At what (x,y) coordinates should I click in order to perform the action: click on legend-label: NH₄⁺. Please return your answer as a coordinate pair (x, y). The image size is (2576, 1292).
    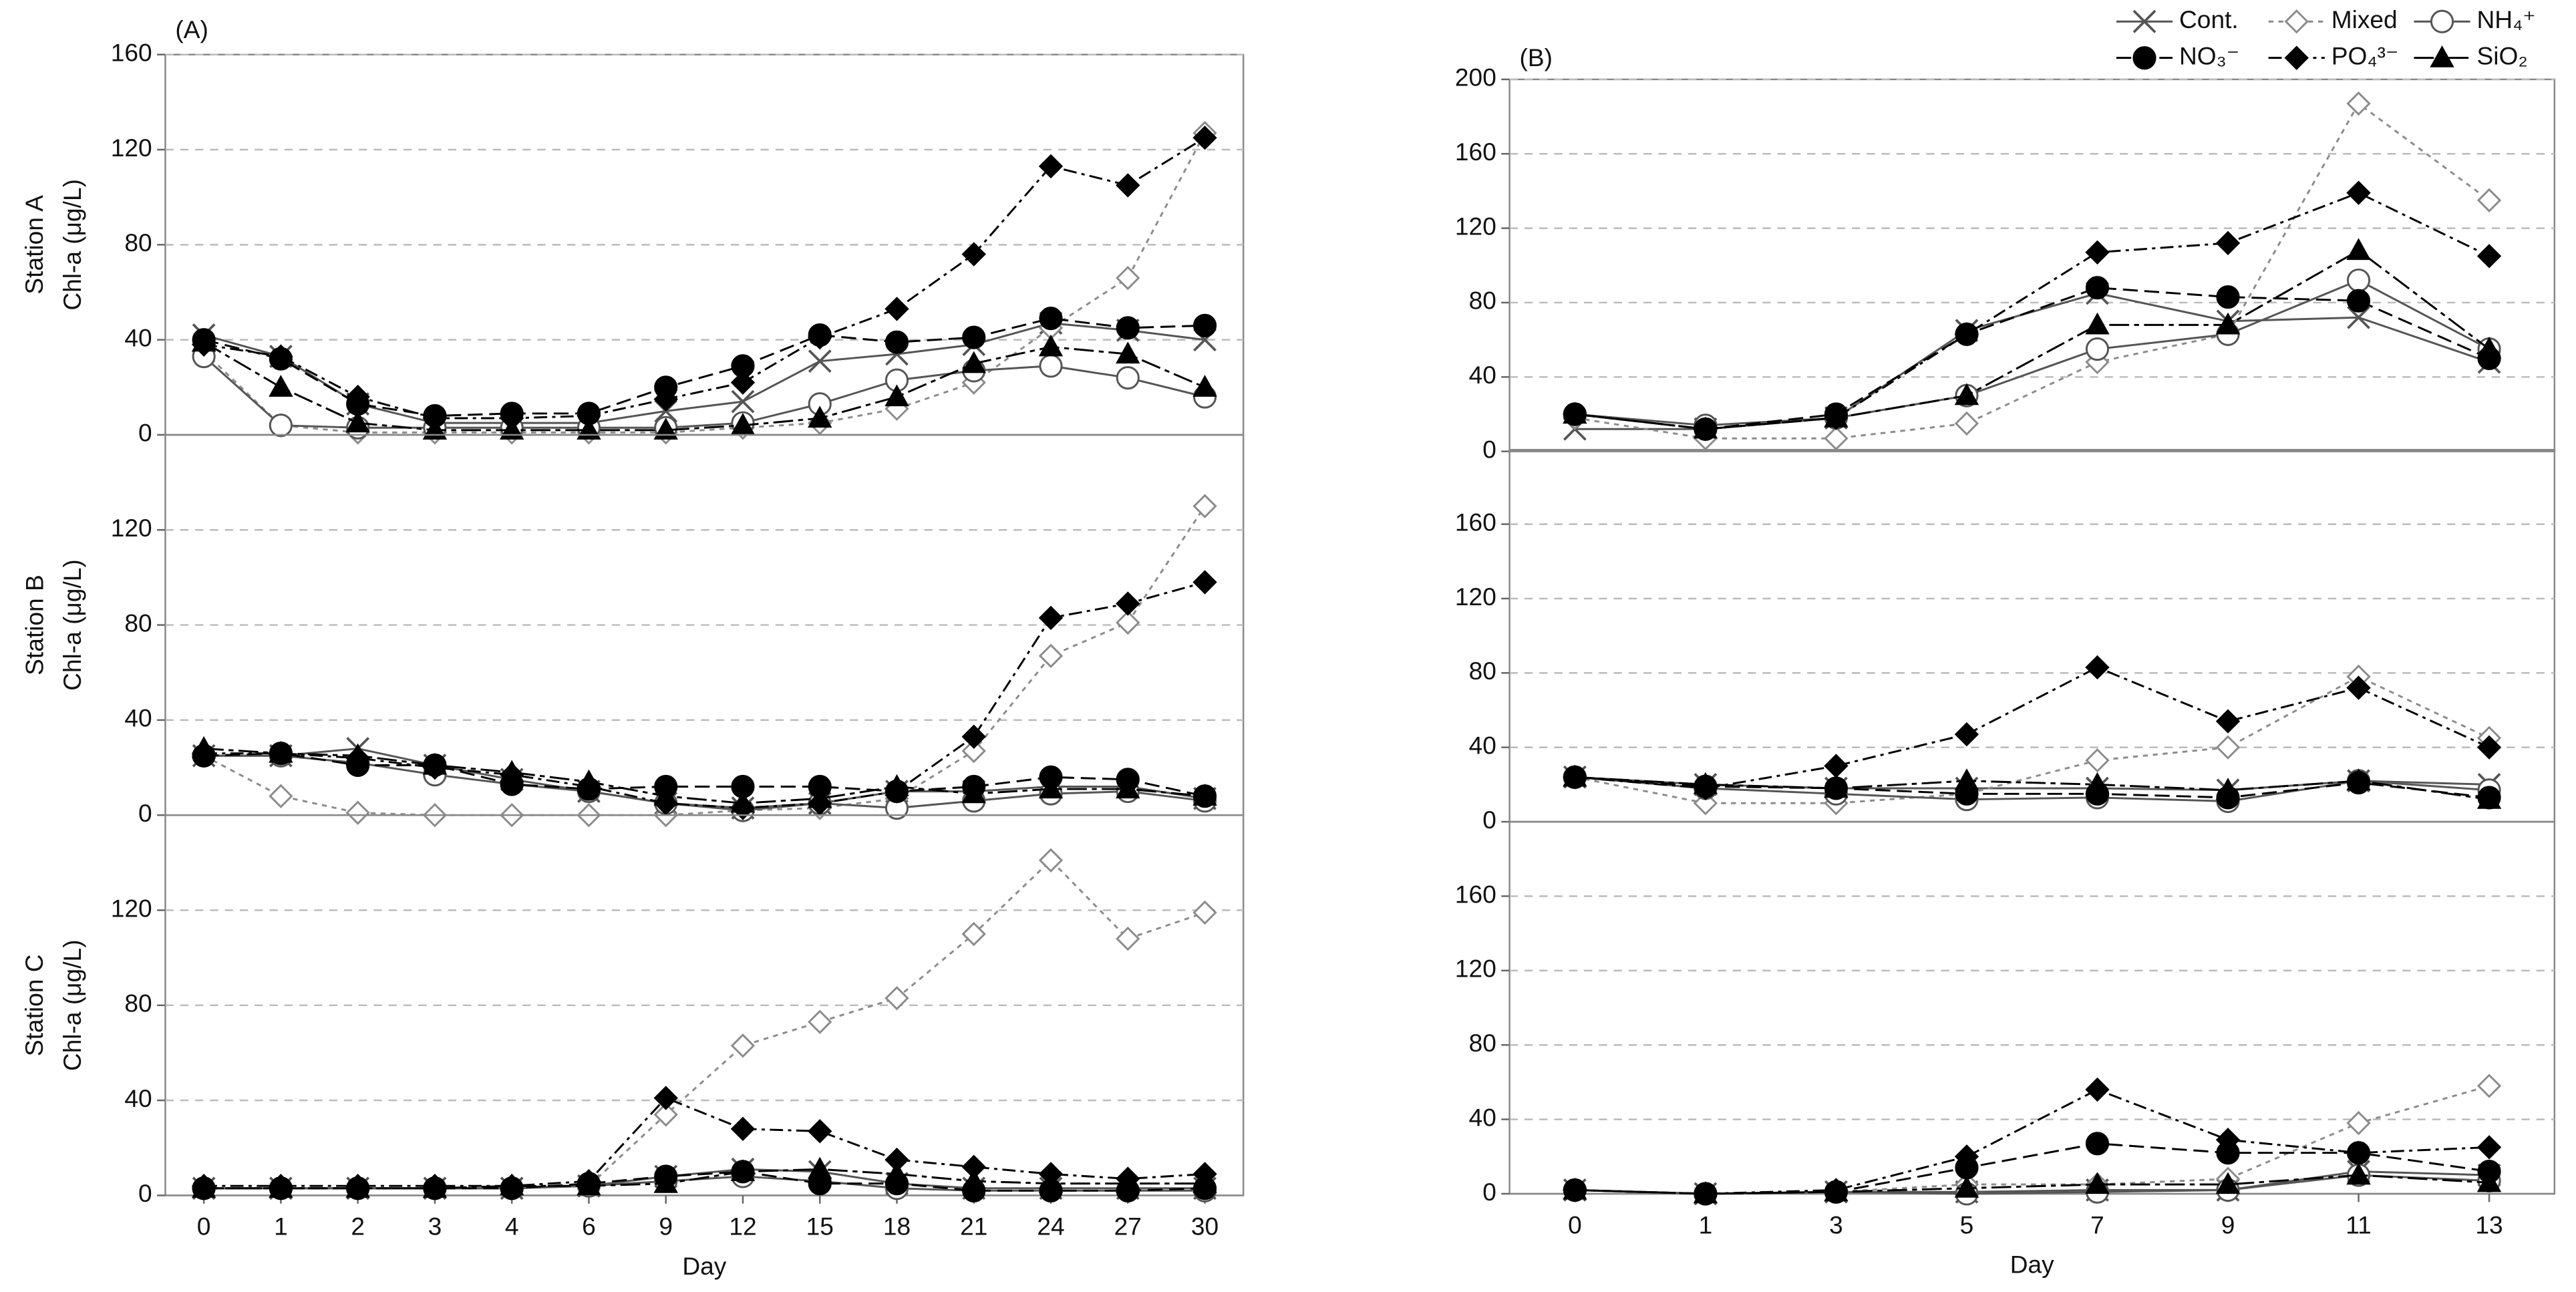
    Looking at the image, I should click on (2506, 19).